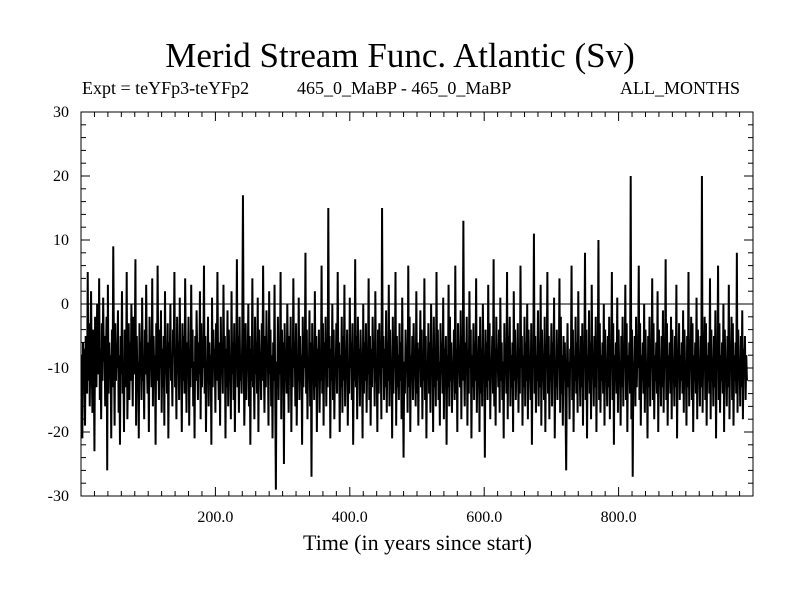 This screenshot has height=600, width=800. Describe the element at coordinates (61, 176) in the screenshot. I see `y-tick-label: 20` at that location.